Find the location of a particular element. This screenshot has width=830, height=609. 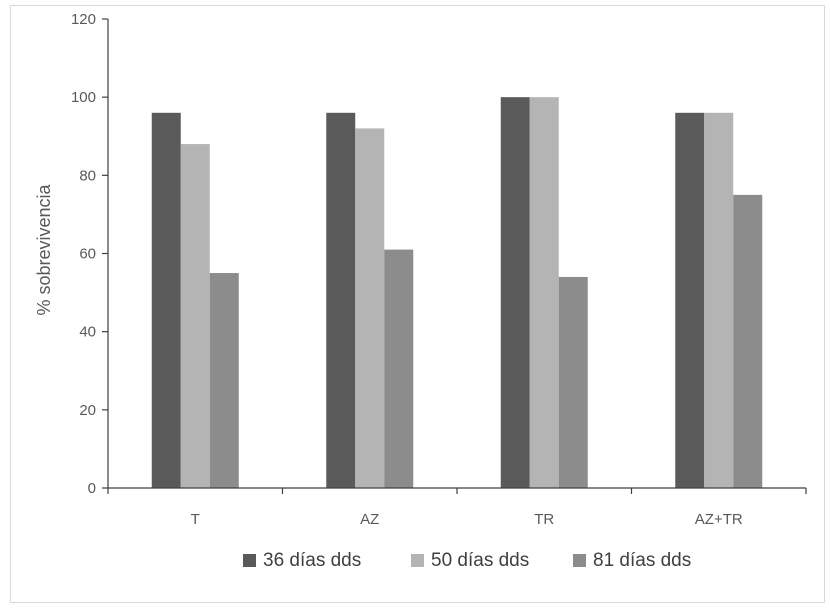

legend-label-2: 81 días dds is located at coordinates (642, 560).